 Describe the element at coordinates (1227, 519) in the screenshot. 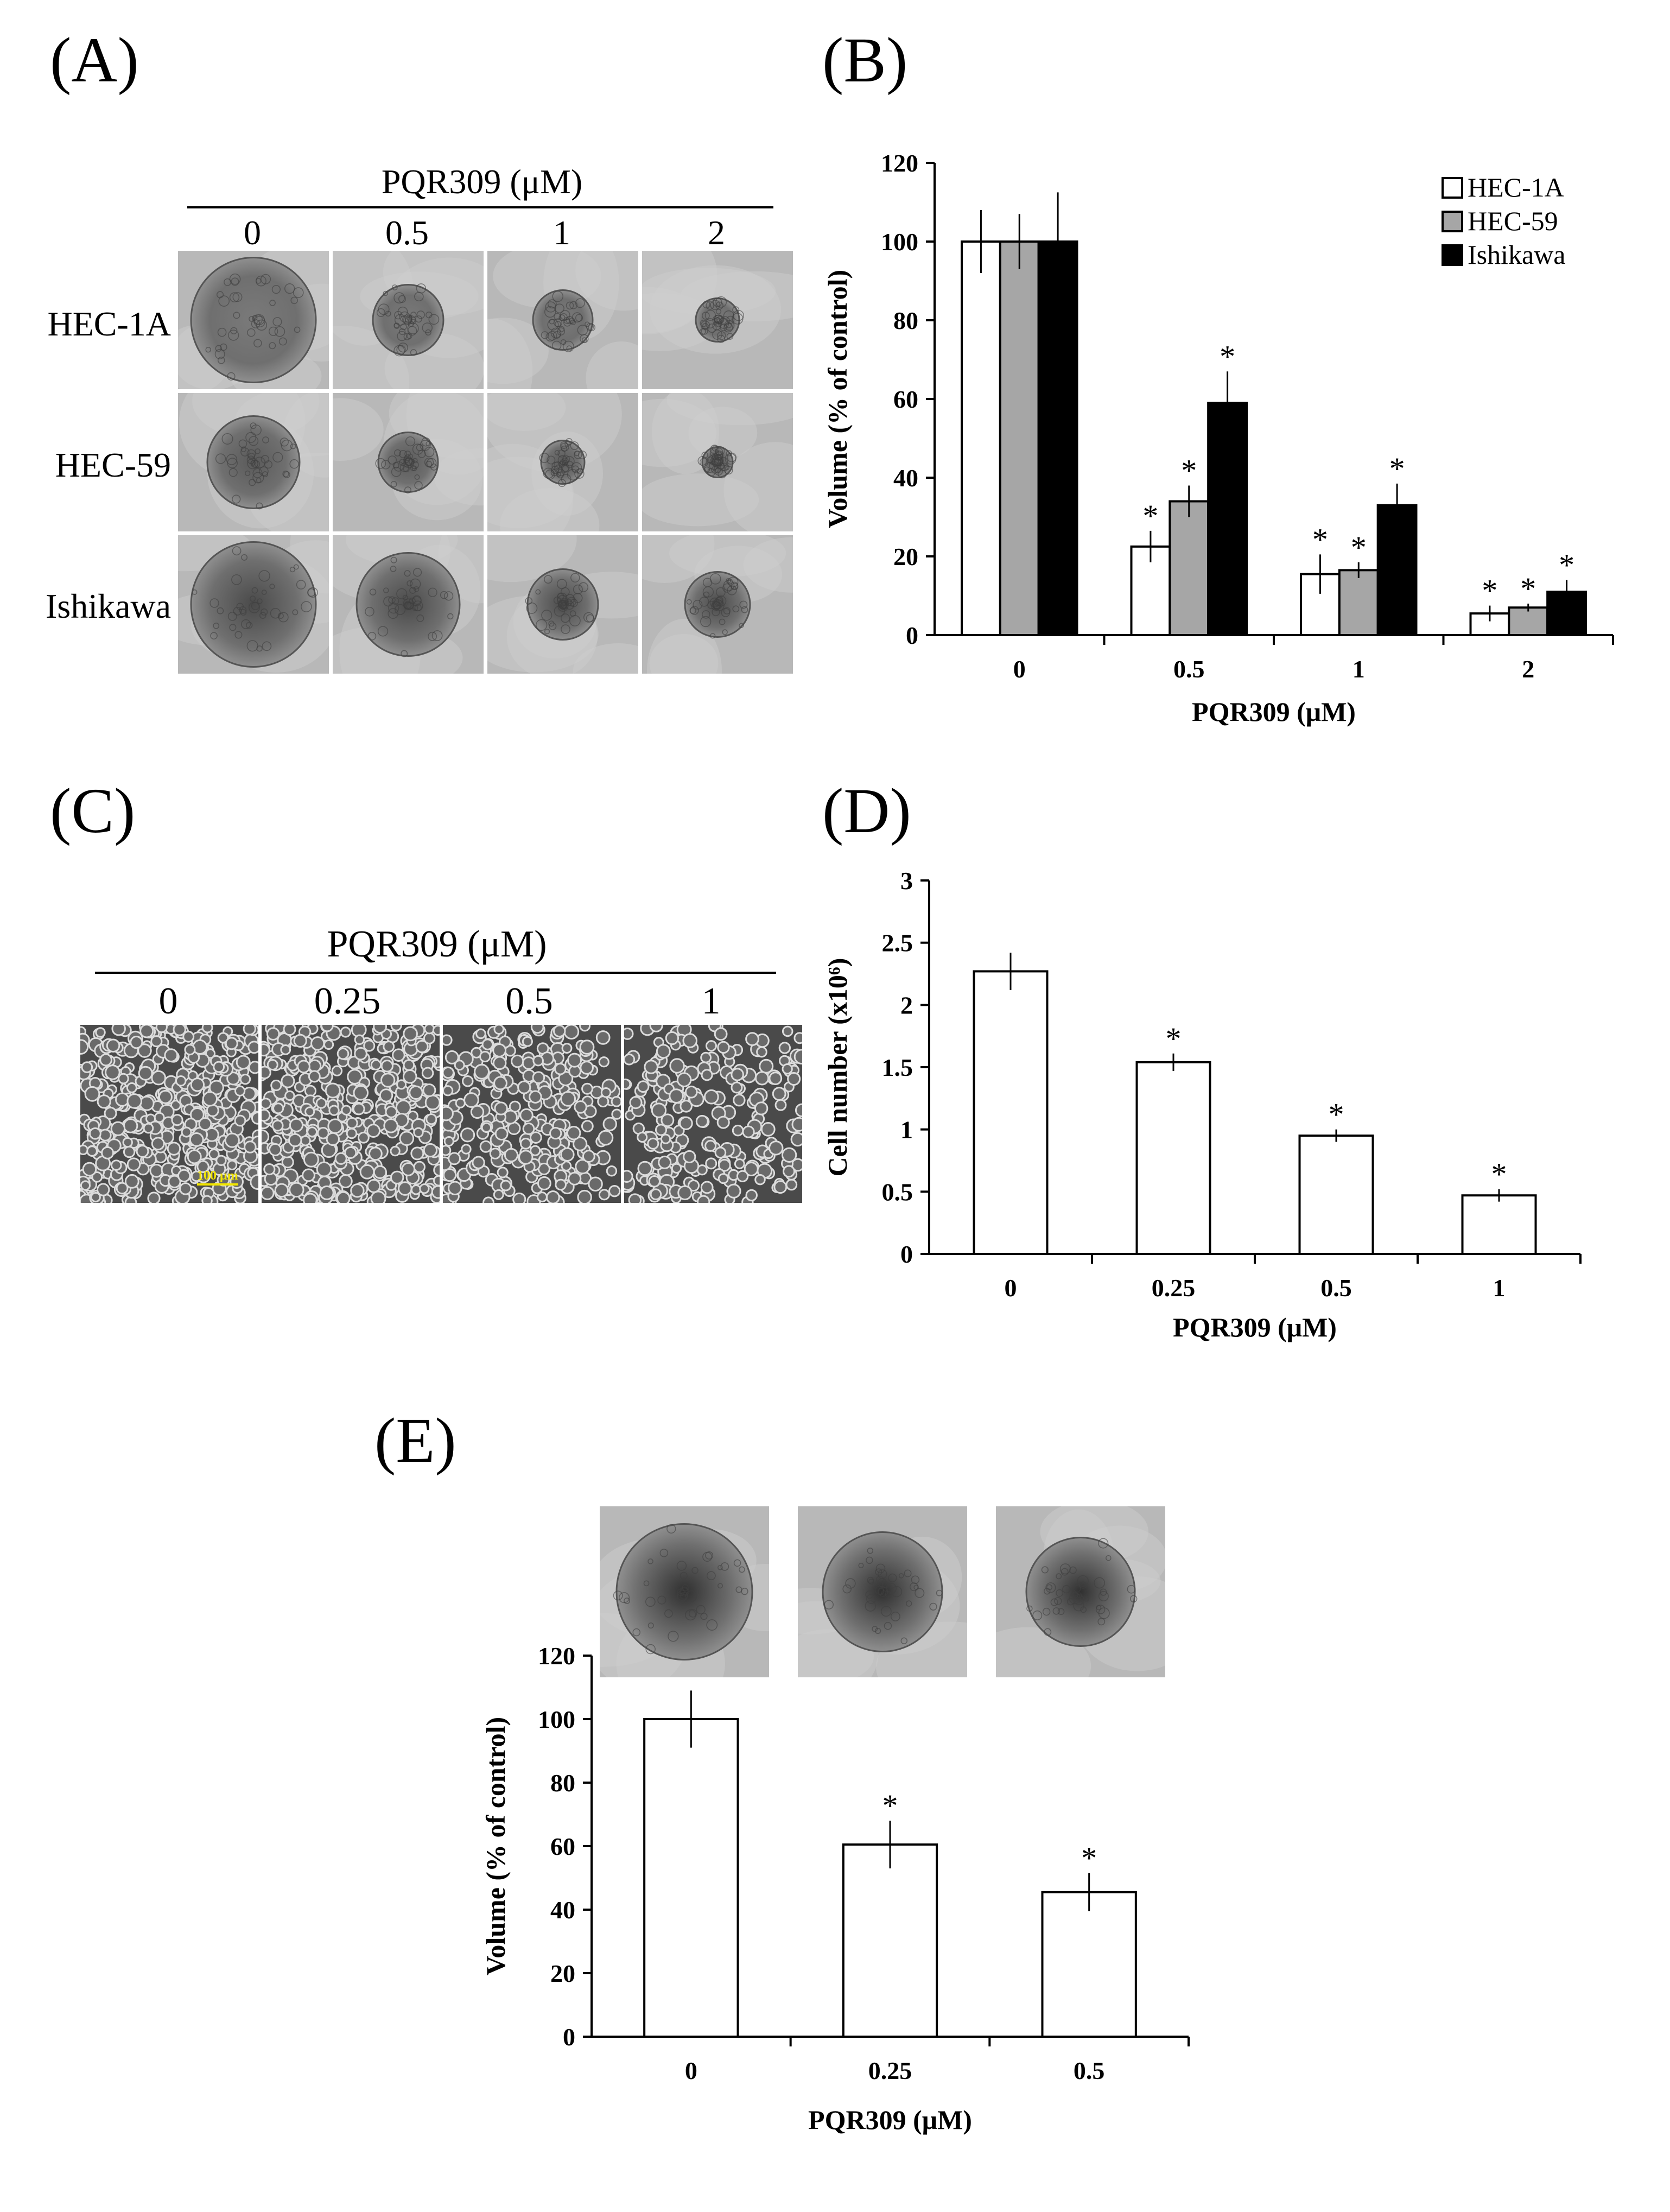

I see `bar-ishikawa-0.5` at that location.